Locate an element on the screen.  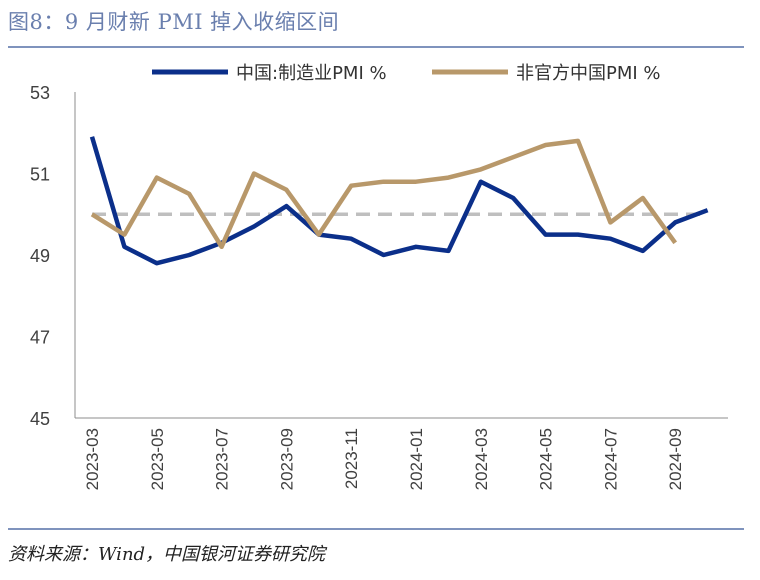
x-tick-label: 2023-03 is located at coordinates (92, 459).